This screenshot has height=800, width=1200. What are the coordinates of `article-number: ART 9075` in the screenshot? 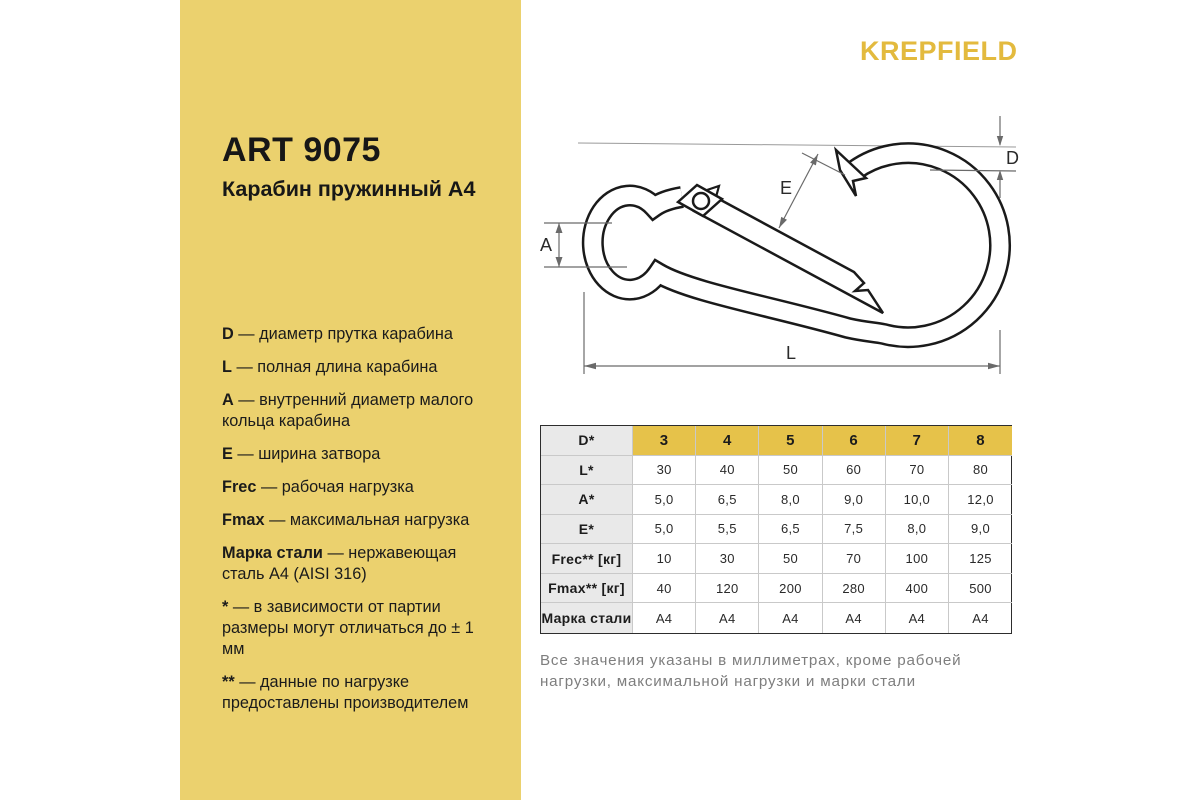 It's located at (301, 150).